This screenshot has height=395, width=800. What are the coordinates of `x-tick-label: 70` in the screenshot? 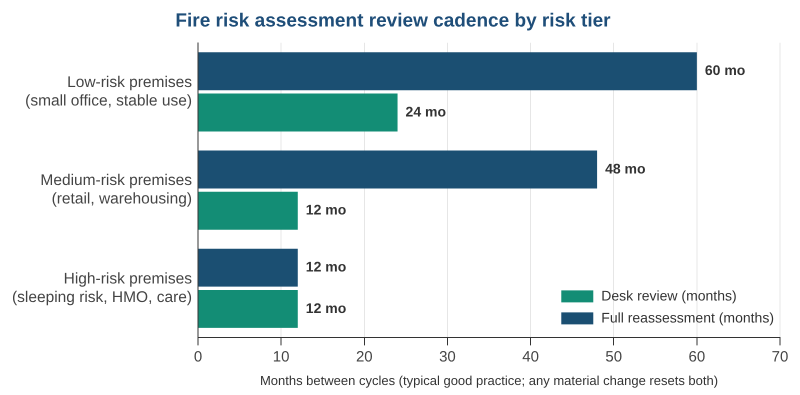 It's located at (780, 357).